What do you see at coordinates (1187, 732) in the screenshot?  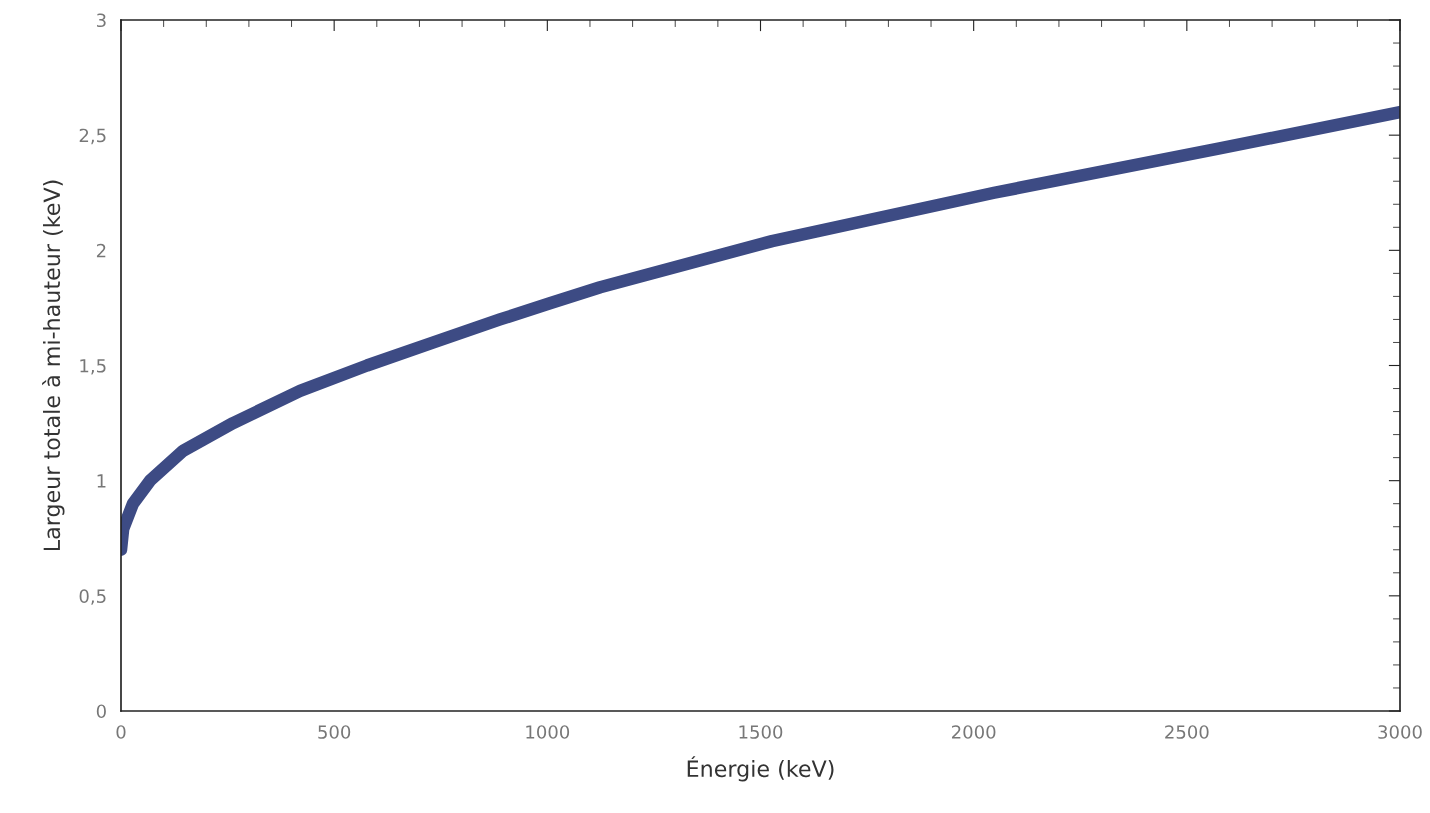 I see `x-tick-label: 2500` at bounding box center [1187, 732].